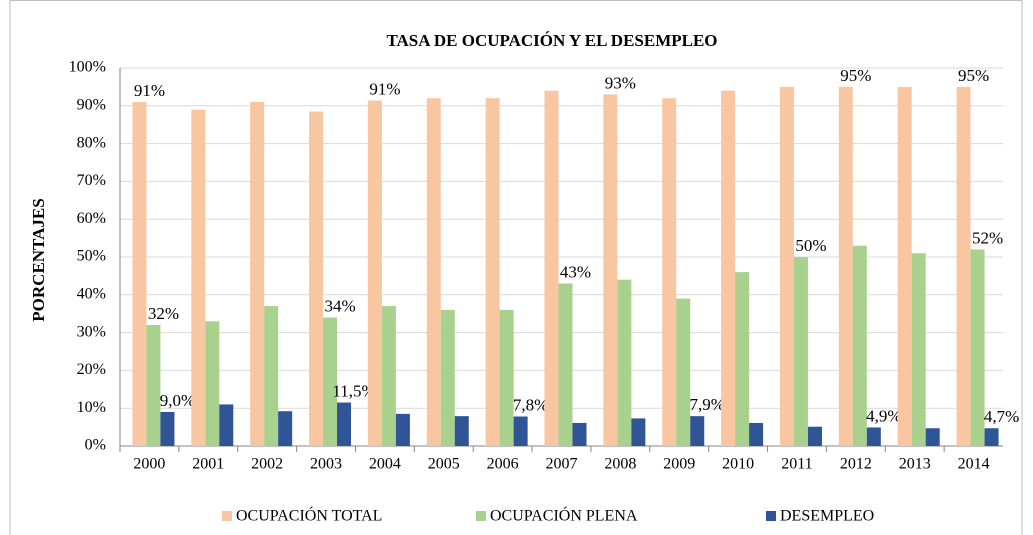 The width and height of the screenshot is (1033, 535). I want to click on x-tick-label: 2007, so click(562, 464).